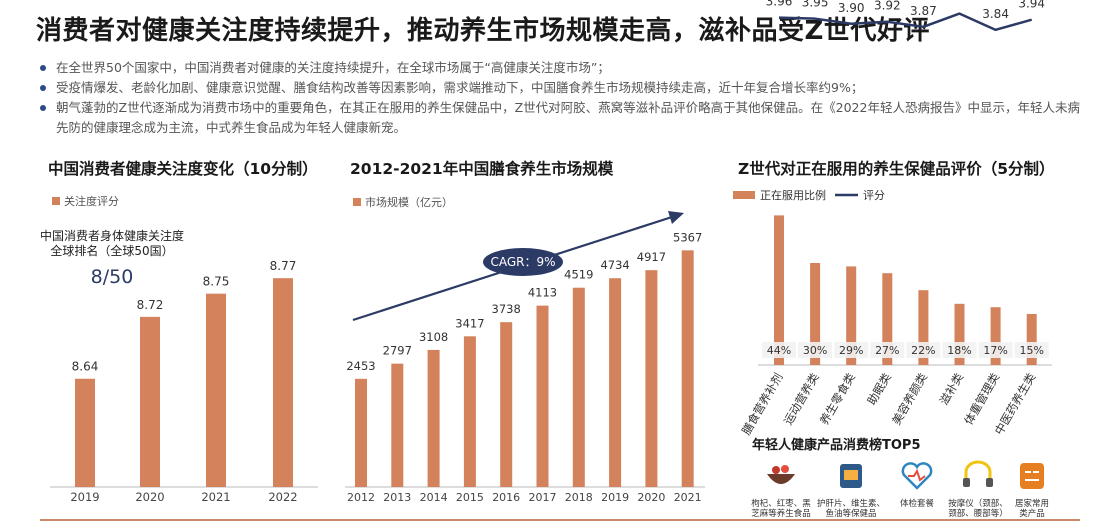  Describe the element at coordinates (91, 201) in the screenshot. I see `chart1-legend-label: 关注度评分` at that location.